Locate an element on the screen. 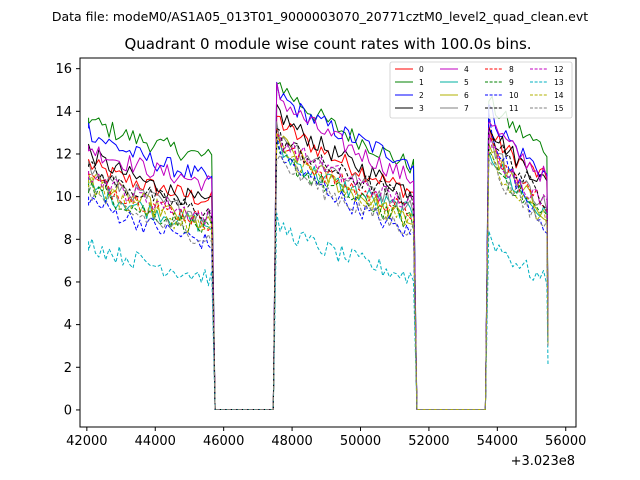  x-tick-label: 54000 is located at coordinates (497, 441).